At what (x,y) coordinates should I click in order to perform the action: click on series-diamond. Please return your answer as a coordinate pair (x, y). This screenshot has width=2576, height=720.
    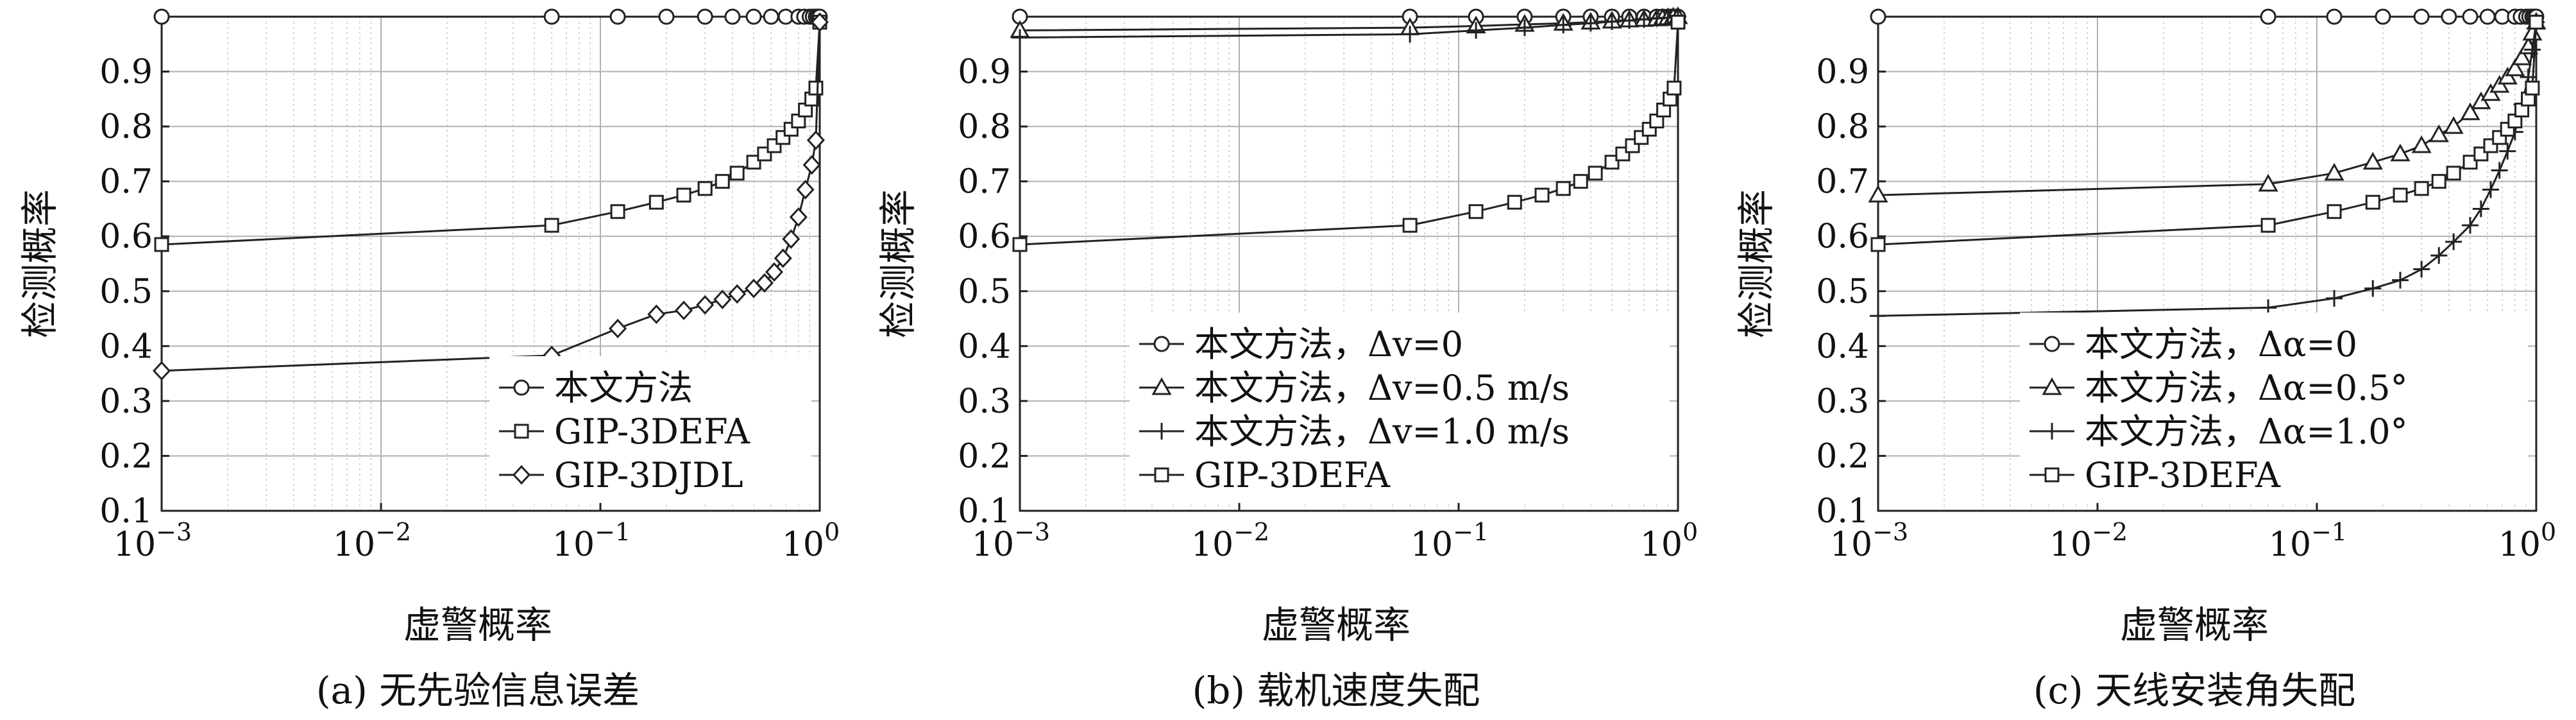
    Looking at the image, I should click on (490, 196).